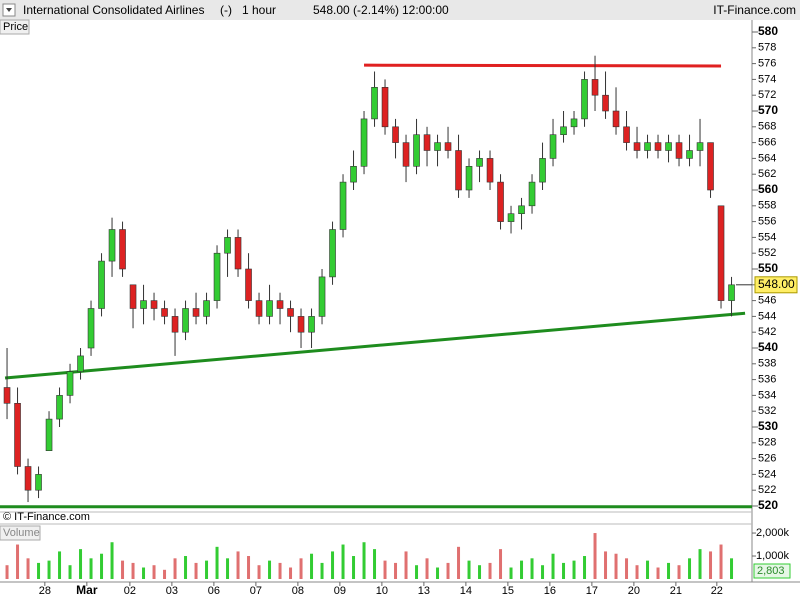 This screenshot has width=800, height=600. Describe the element at coordinates (767, 237) in the screenshot. I see `y-tick-label: 554` at that location.